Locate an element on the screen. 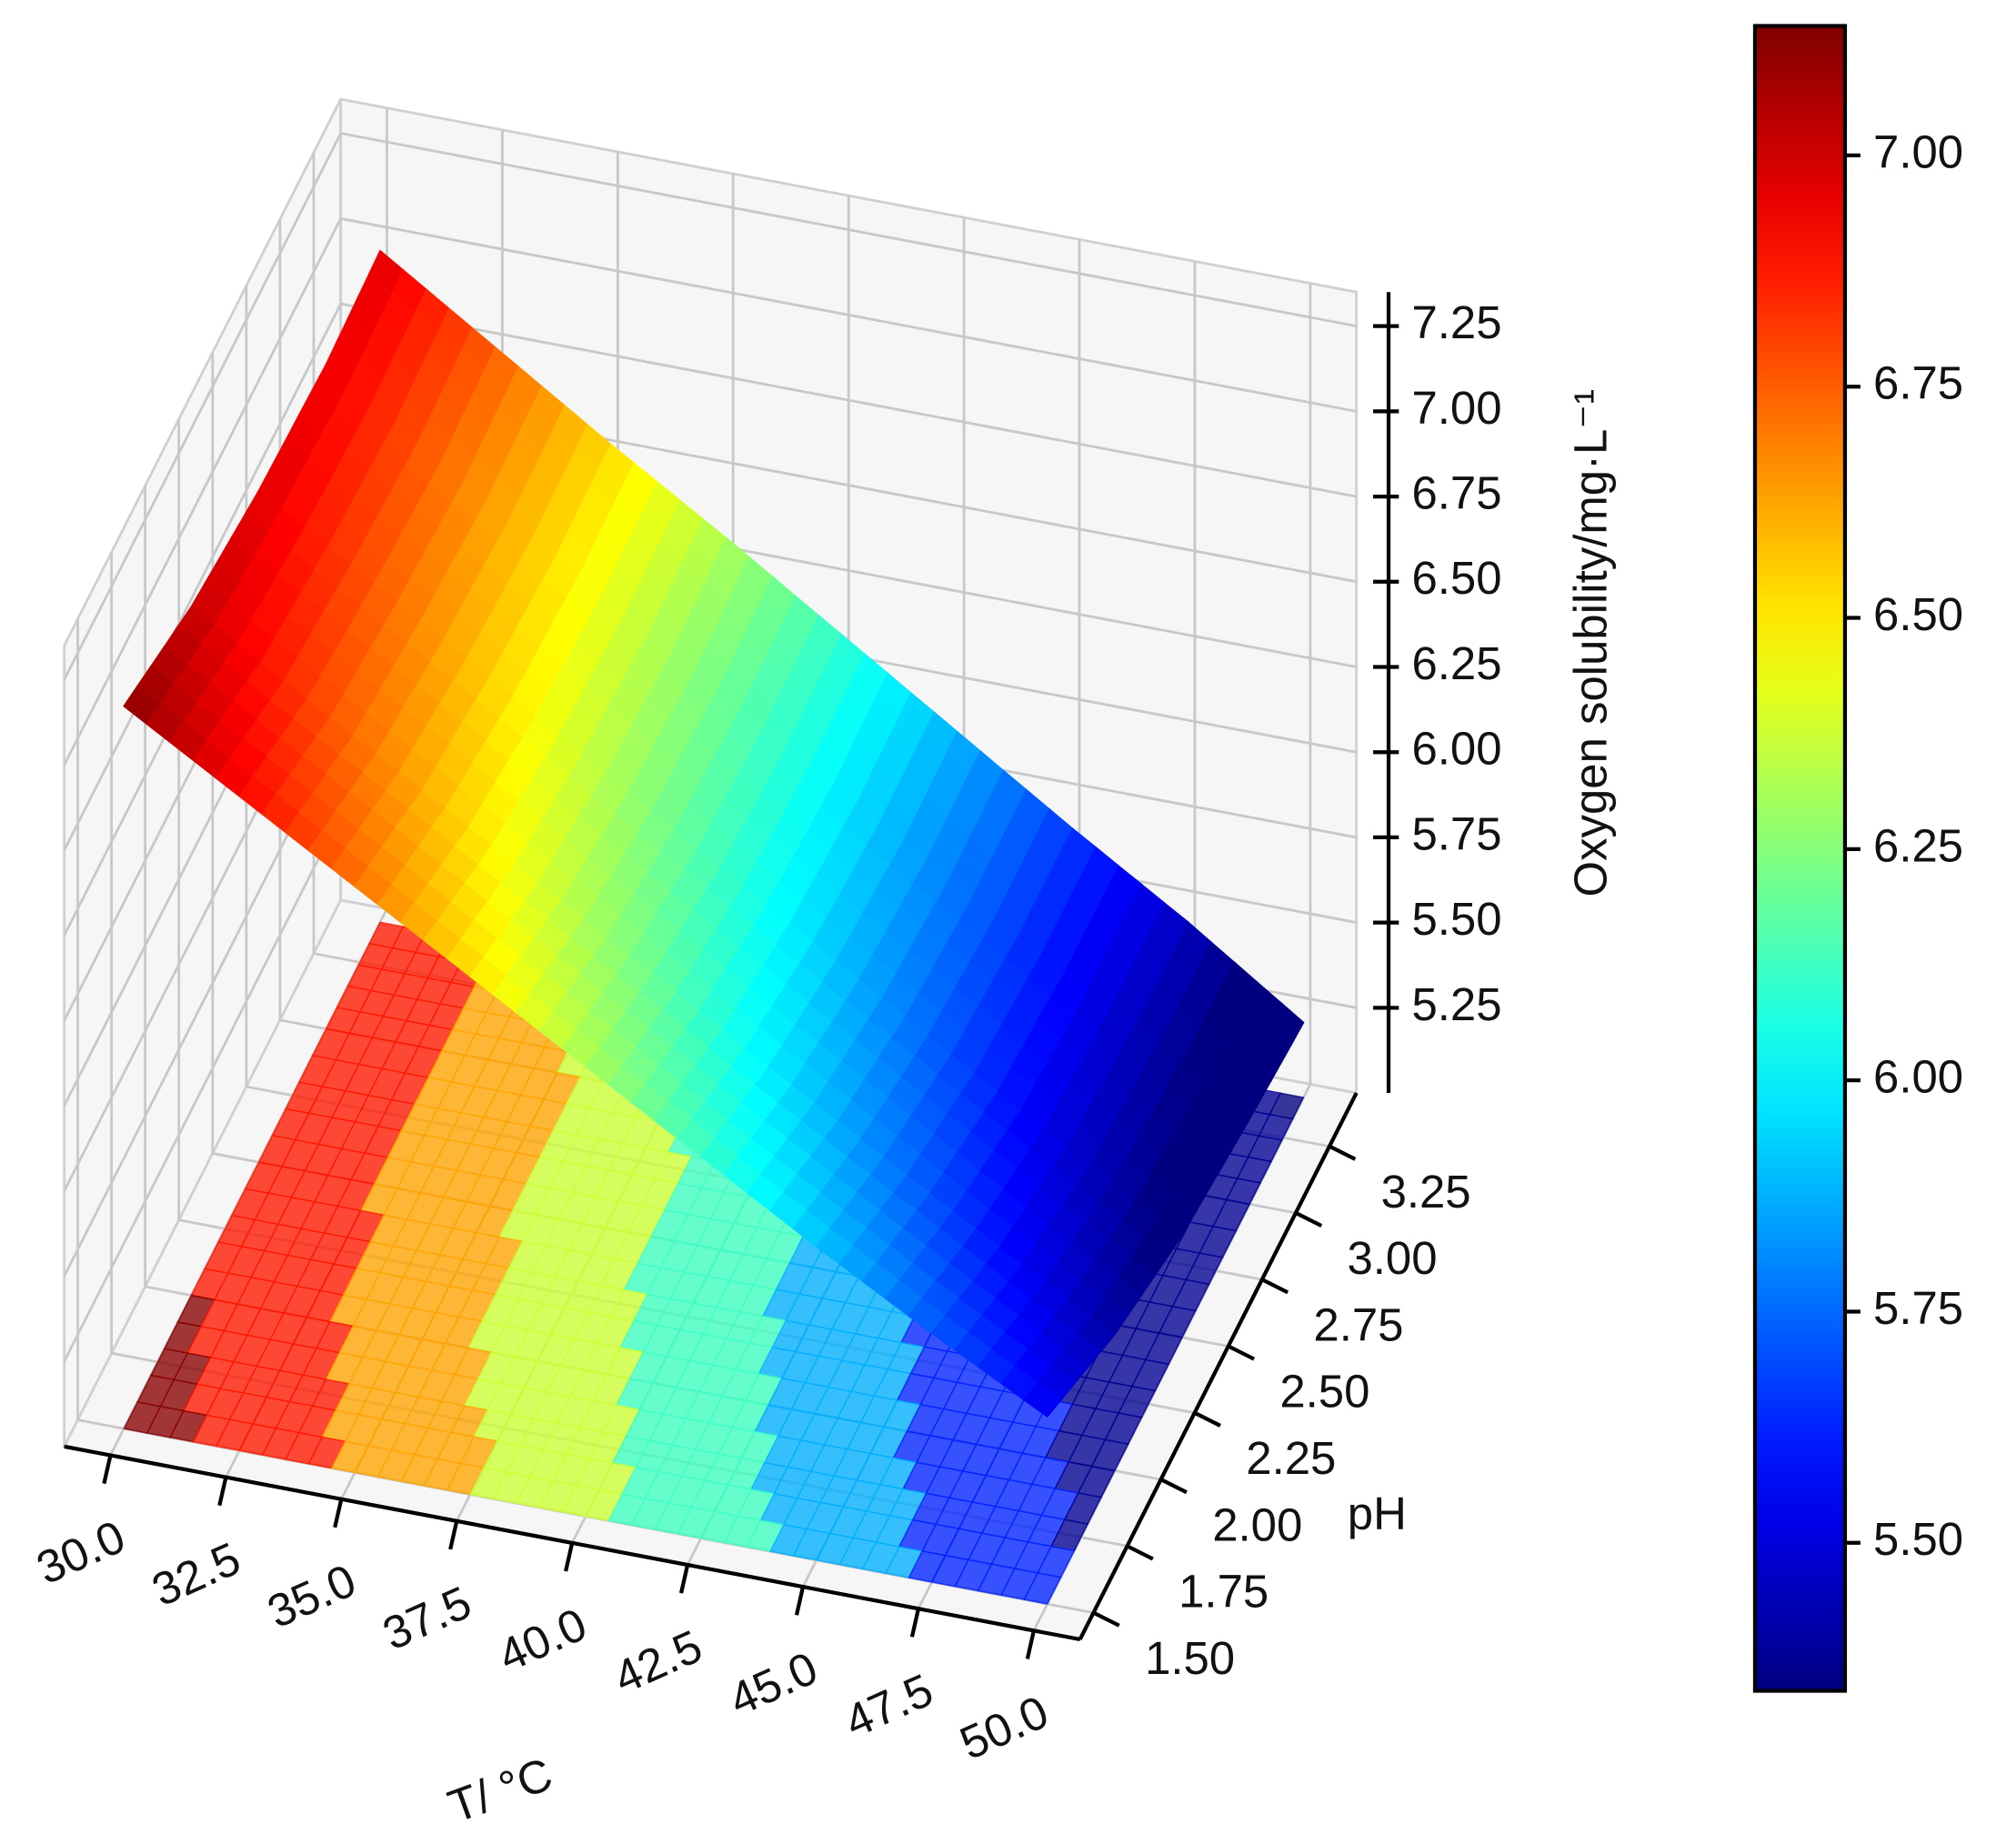 The height and width of the screenshot is (1844, 2016). z-tick-label: 5.50 is located at coordinates (1456, 919).